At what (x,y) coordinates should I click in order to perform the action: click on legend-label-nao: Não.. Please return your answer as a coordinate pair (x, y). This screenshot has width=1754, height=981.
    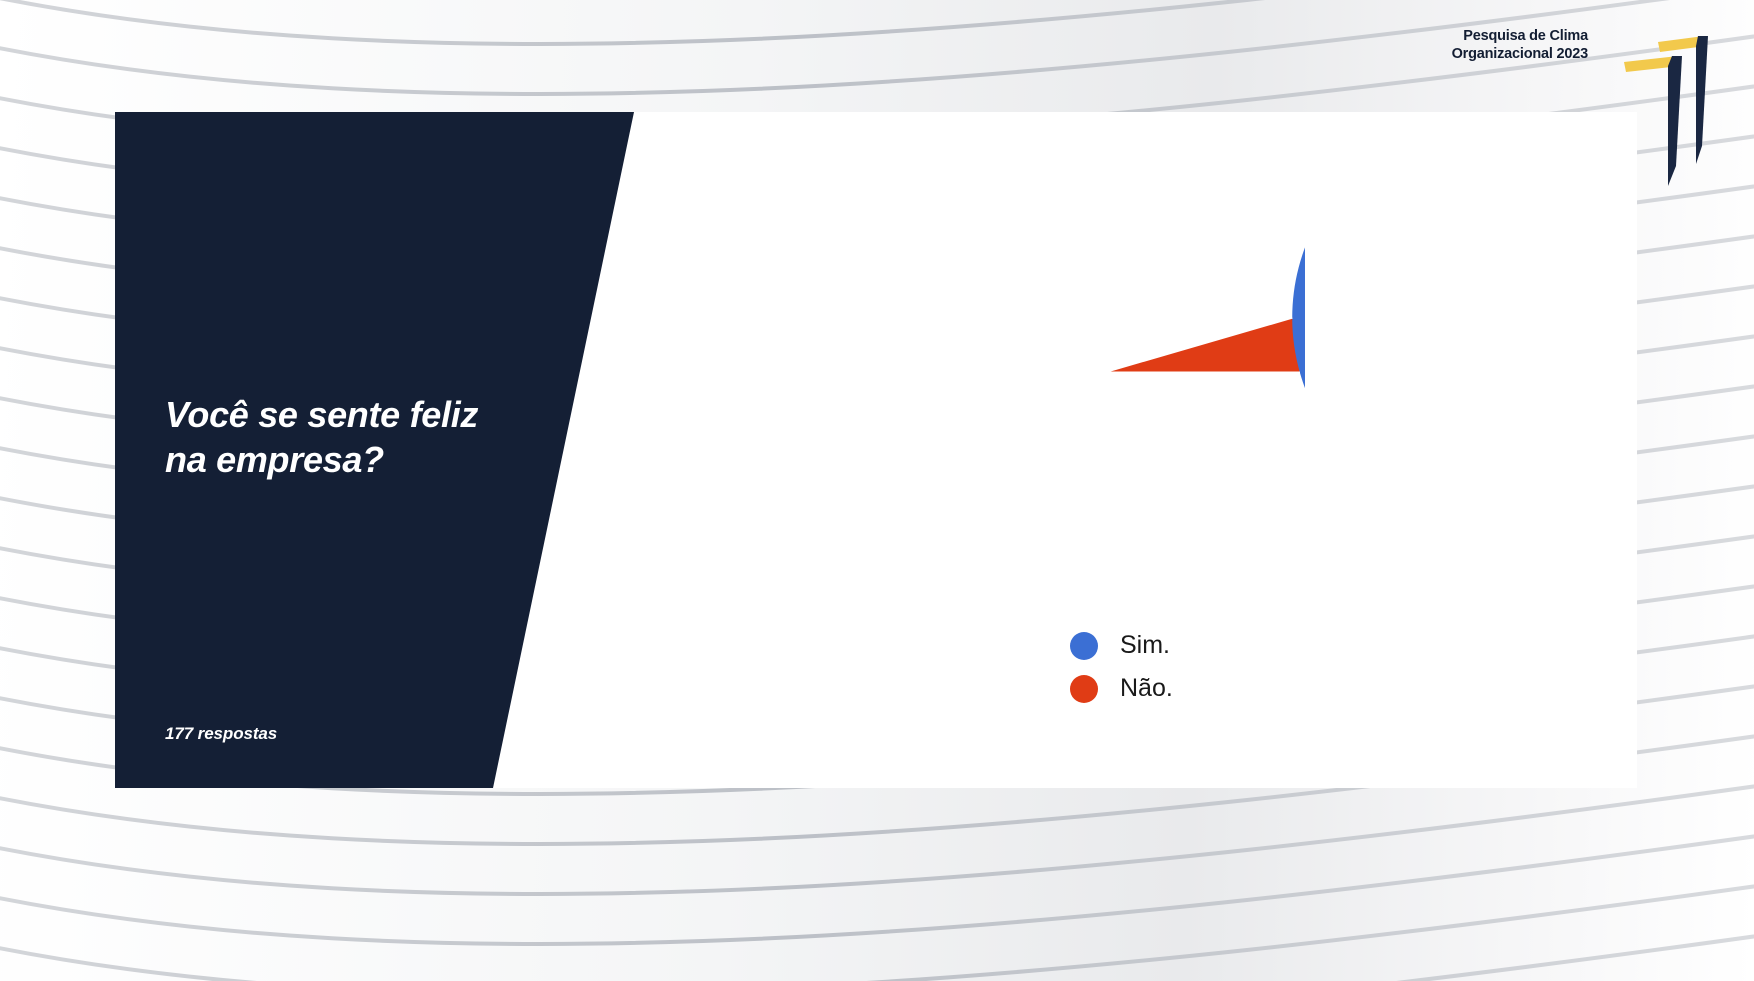
    Looking at the image, I should click on (1146, 688).